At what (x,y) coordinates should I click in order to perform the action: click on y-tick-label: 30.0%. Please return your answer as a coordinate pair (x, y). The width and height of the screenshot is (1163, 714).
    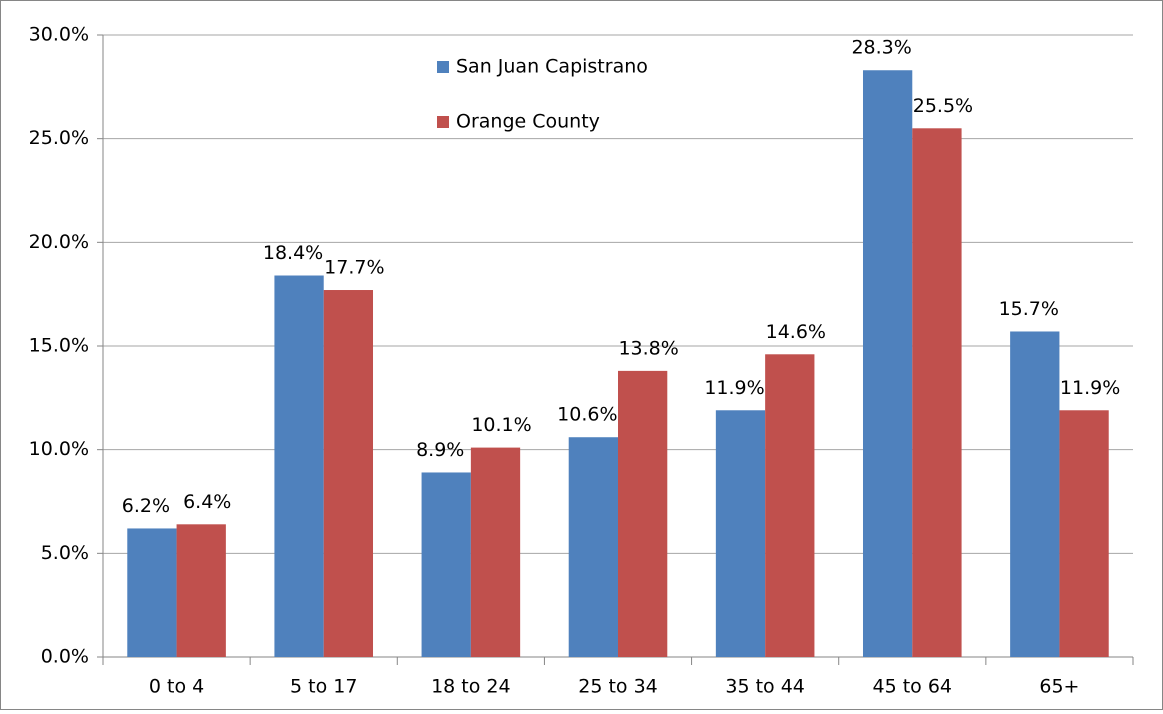
    Looking at the image, I should click on (59, 35).